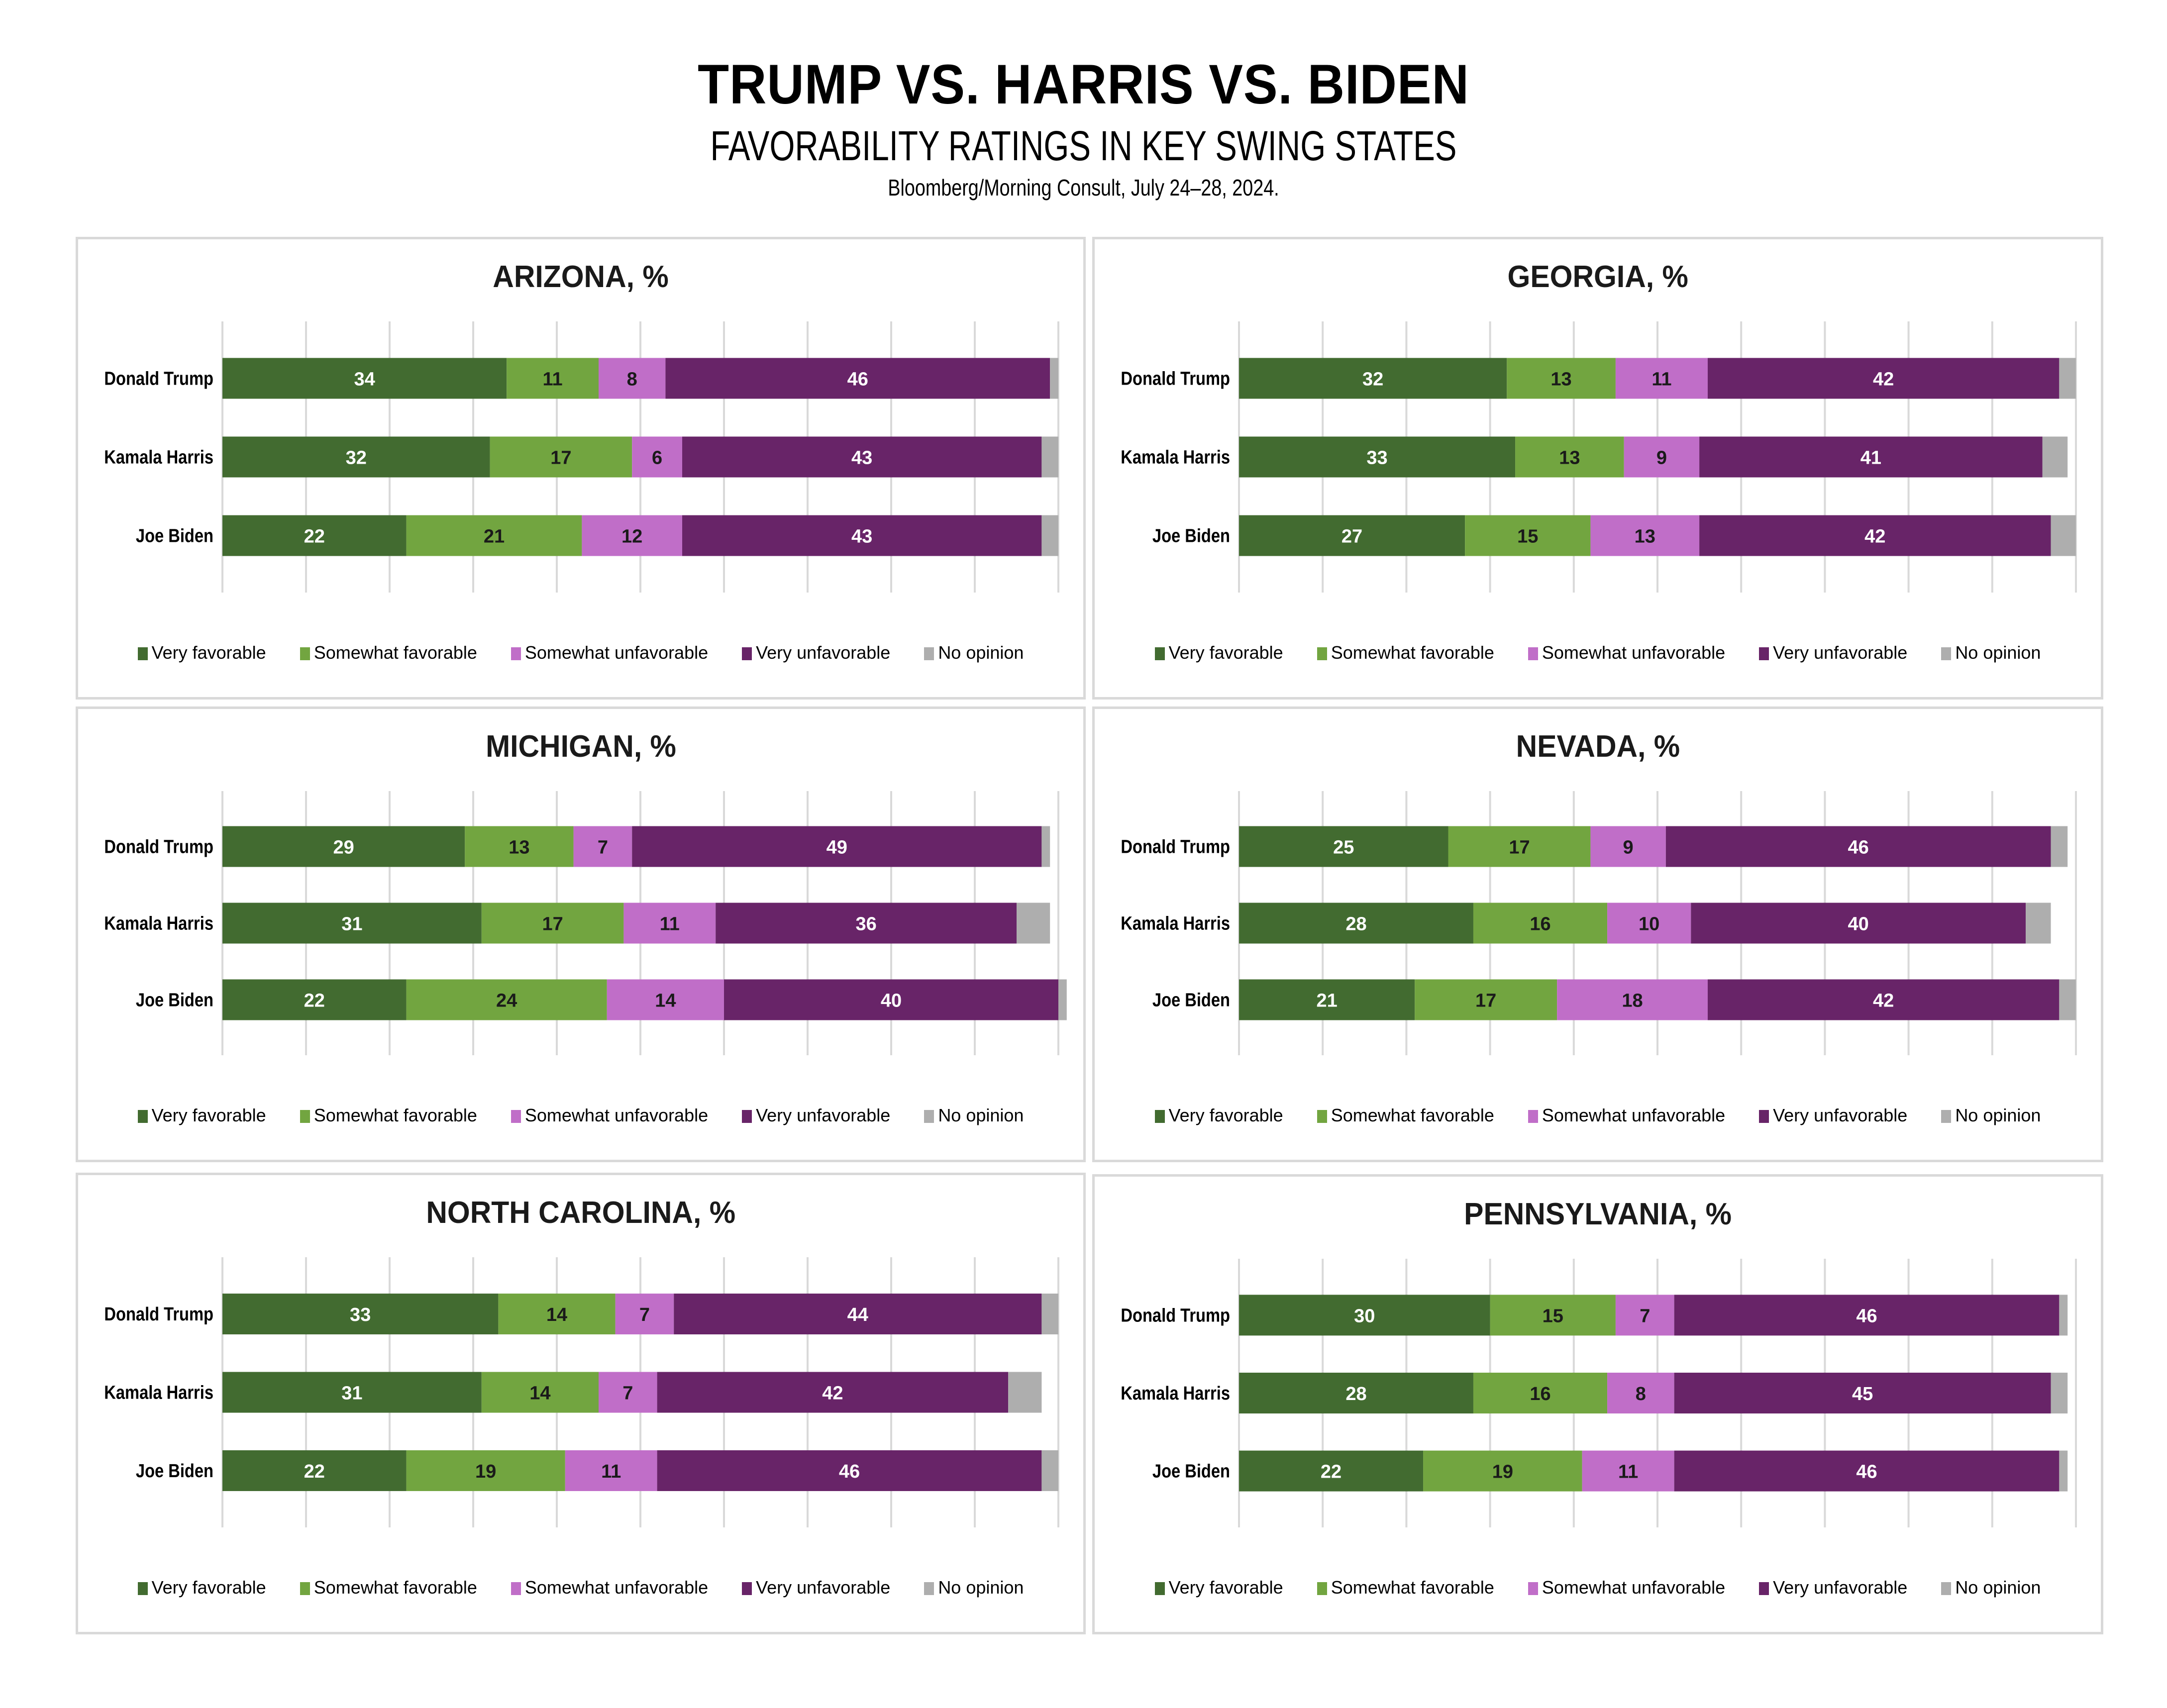 This screenshot has height=1708, width=2167. I want to click on bar-segment-very-favorable-donald-trump, so click(360, 1314).